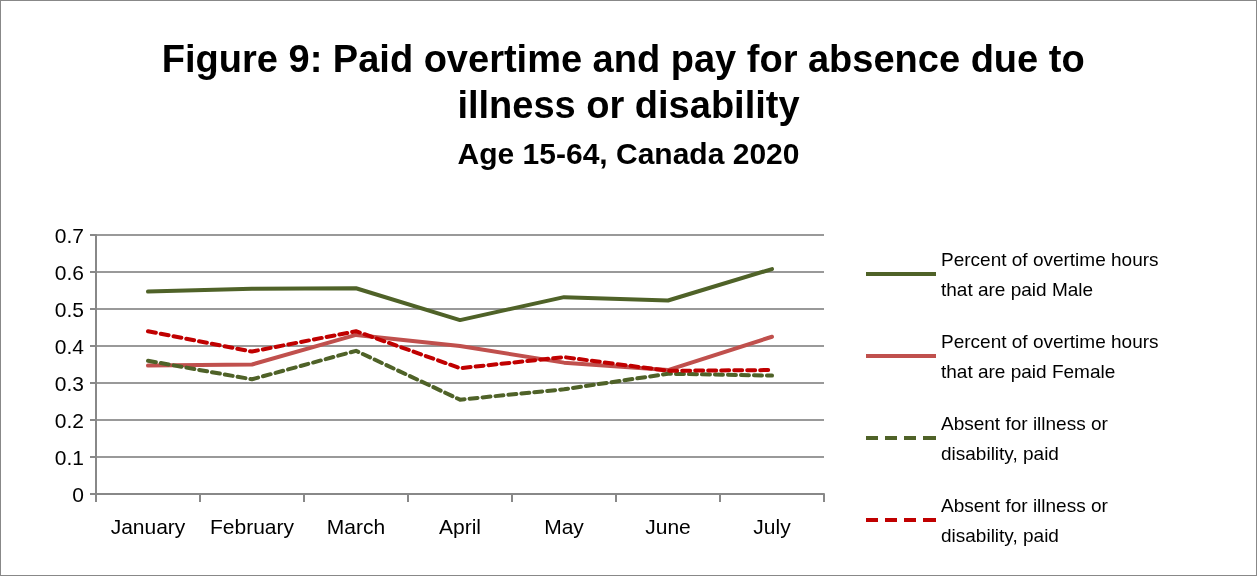  What do you see at coordinates (148, 526) in the screenshot?
I see `x-tick-label: January` at bounding box center [148, 526].